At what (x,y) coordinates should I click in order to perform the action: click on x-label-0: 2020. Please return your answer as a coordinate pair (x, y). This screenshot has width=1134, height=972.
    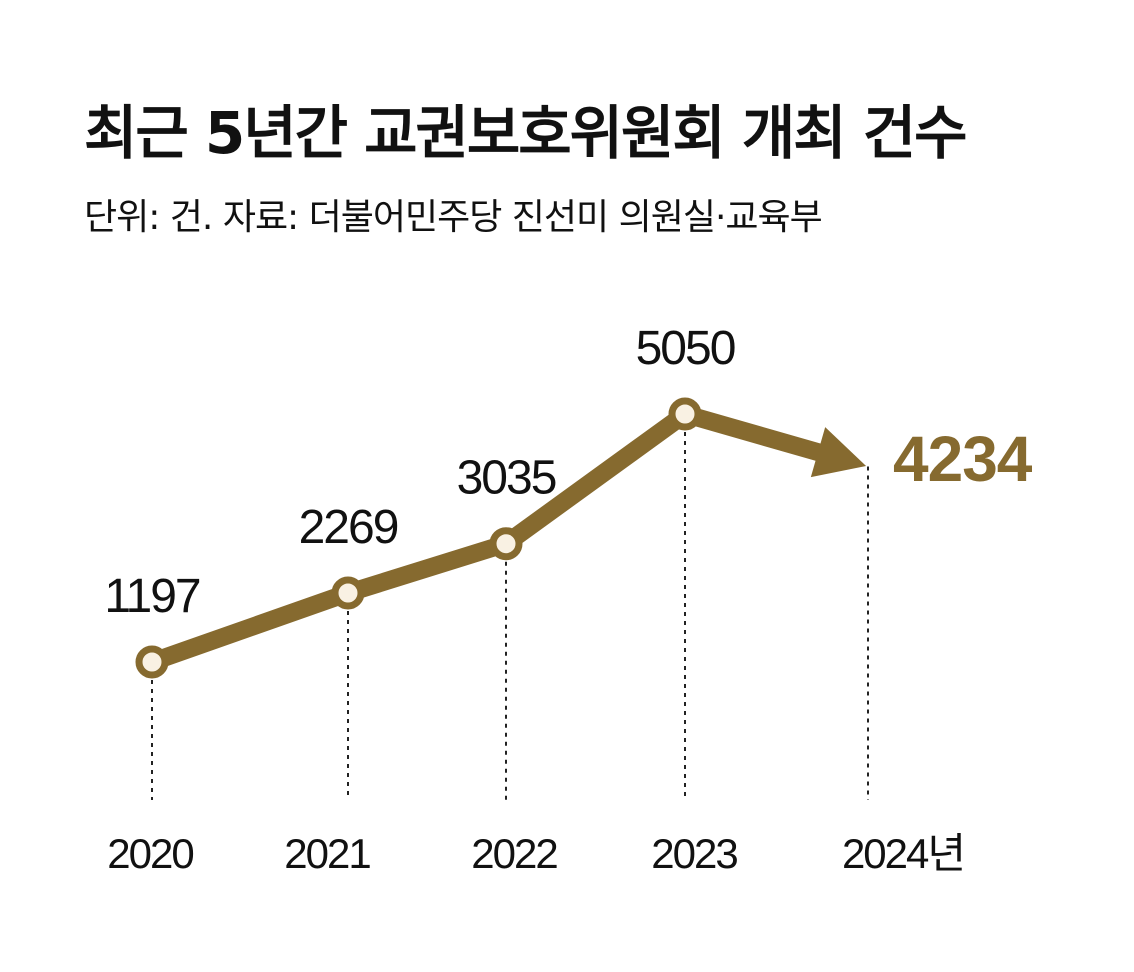
    Looking at the image, I should click on (150, 853).